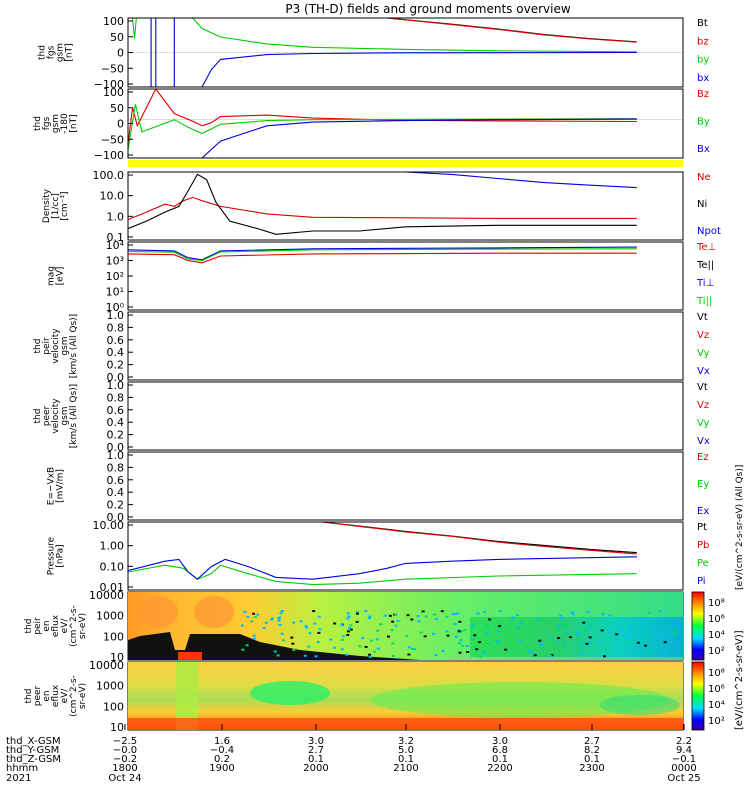 Image resolution: width=750 pixels, height=800 pixels. I want to click on x-row-value: 1900, so click(221, 768).